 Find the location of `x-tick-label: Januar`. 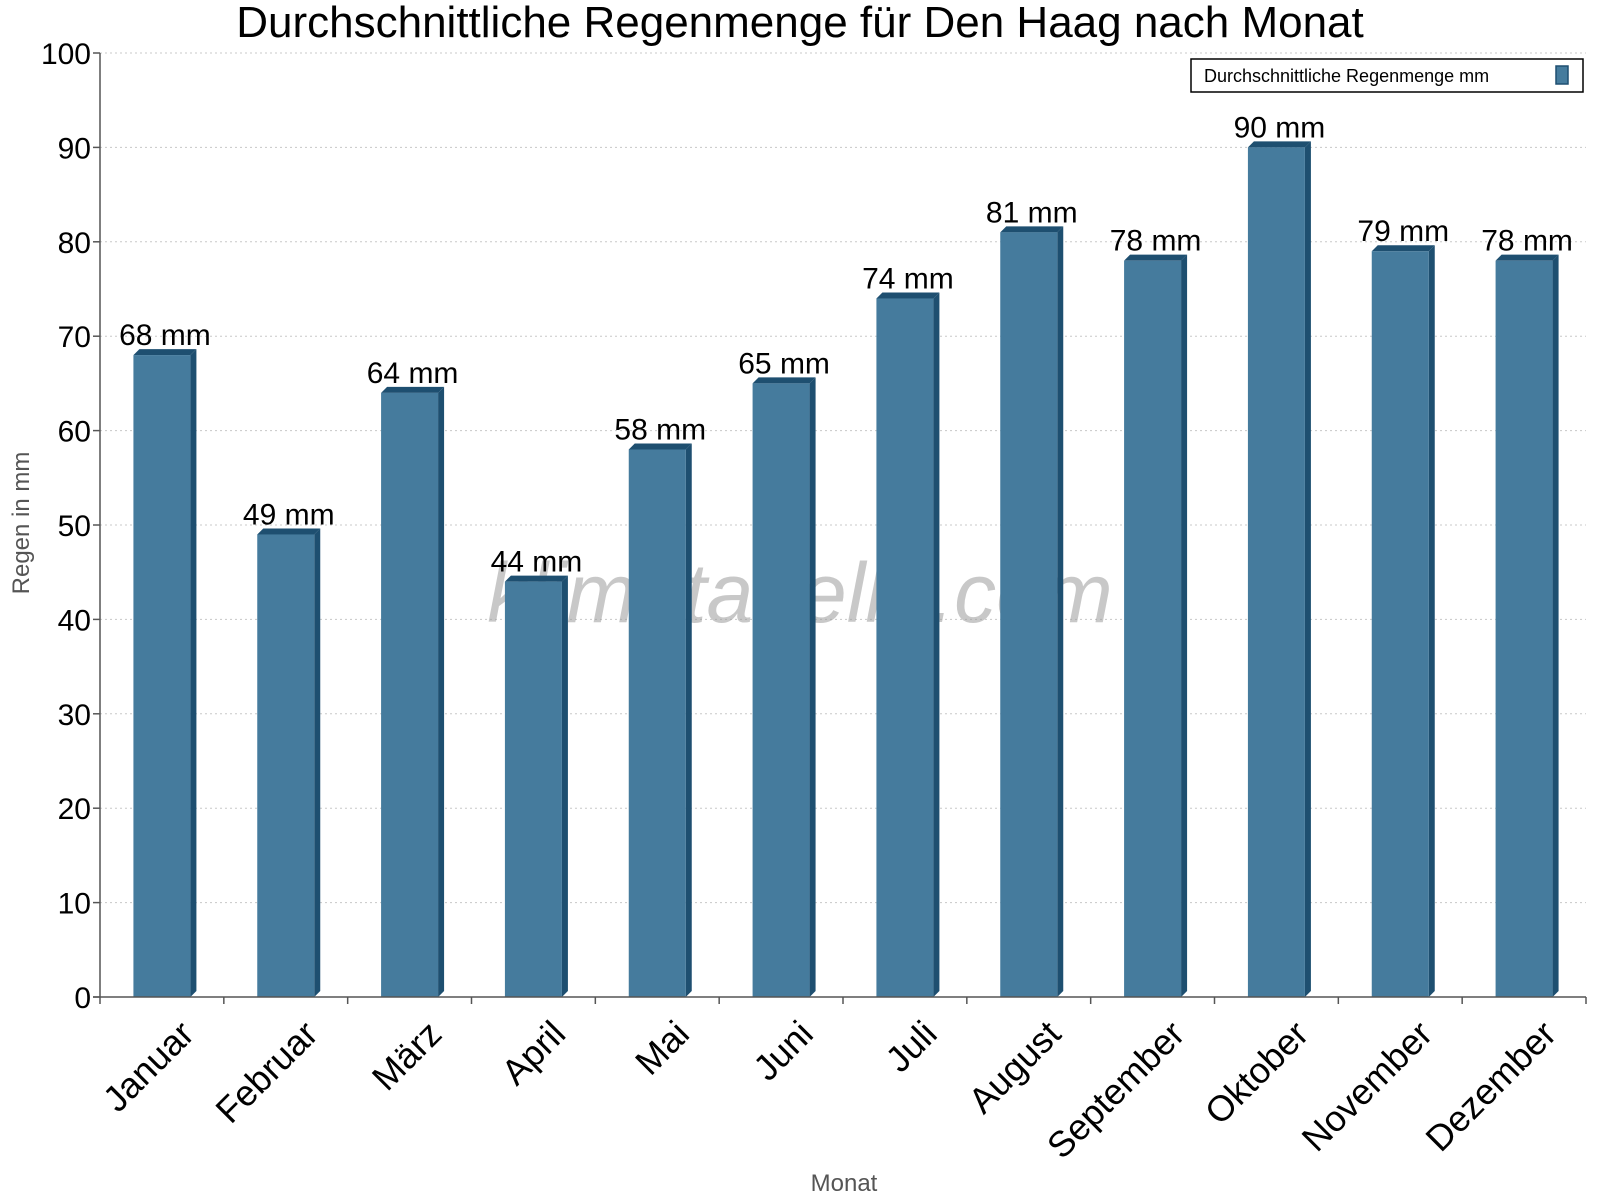

x-tick-label: Januar is located at coordinates (148, 1066).